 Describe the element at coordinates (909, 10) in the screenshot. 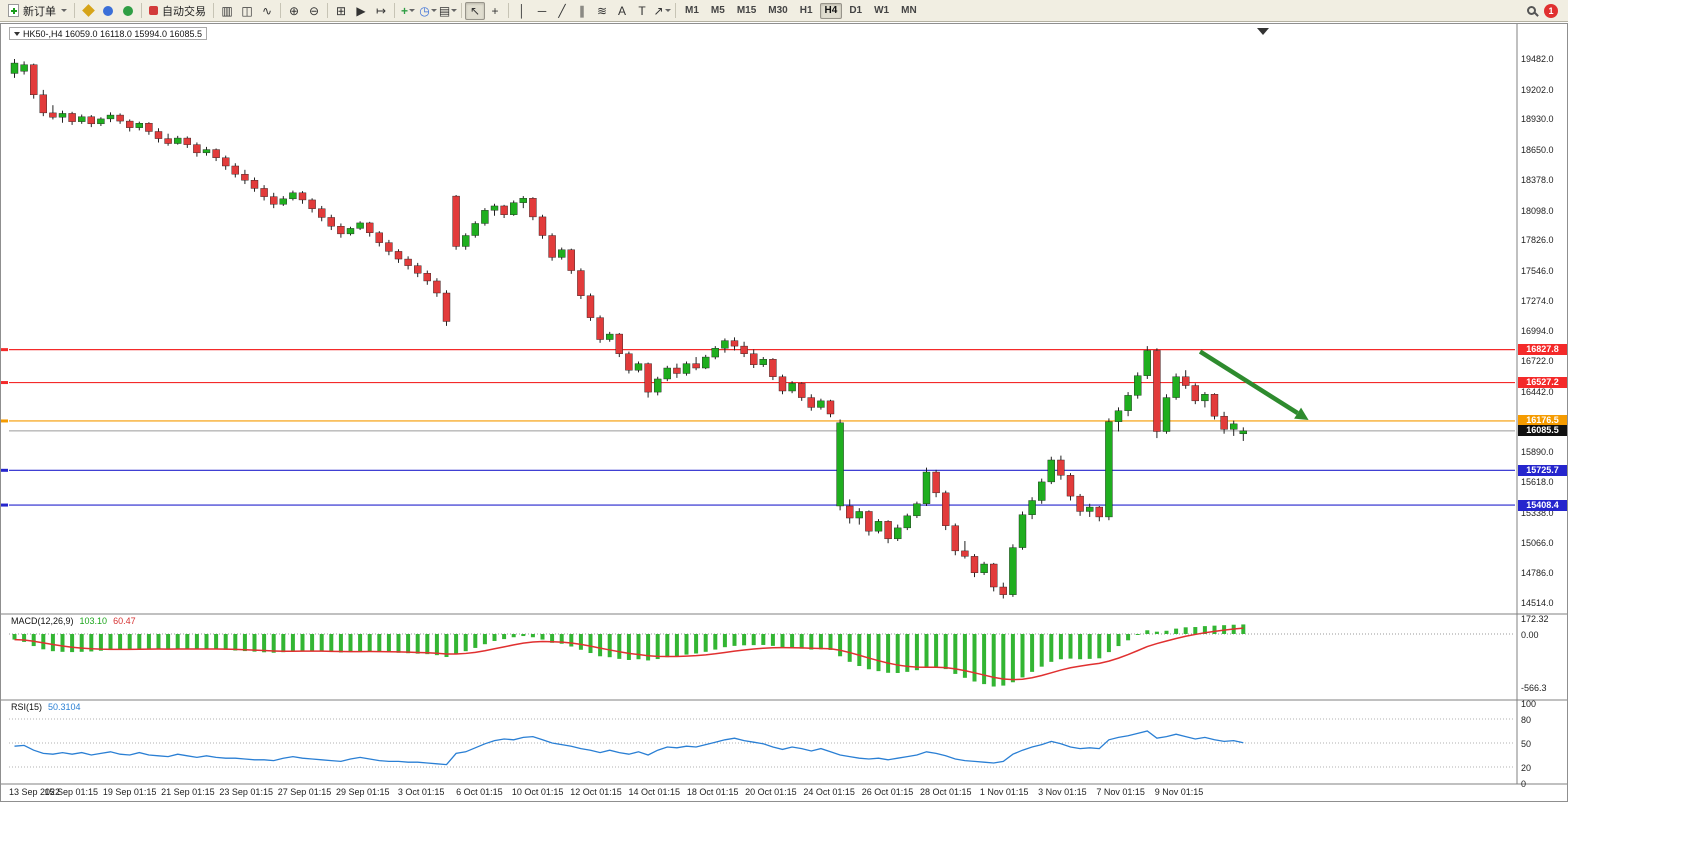

I see `timeframe-MN: MN` at that location.